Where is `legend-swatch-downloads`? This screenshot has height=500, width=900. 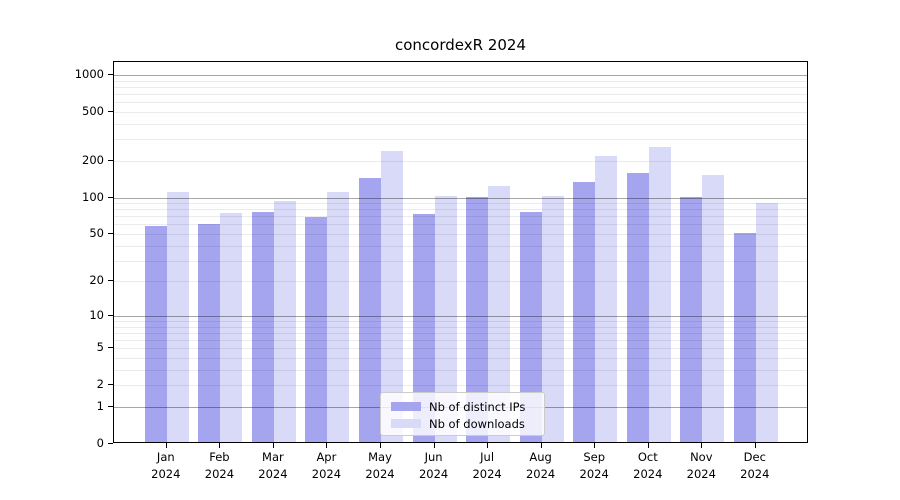 legend-swatch-downloads is located at coordinates (406, 423).